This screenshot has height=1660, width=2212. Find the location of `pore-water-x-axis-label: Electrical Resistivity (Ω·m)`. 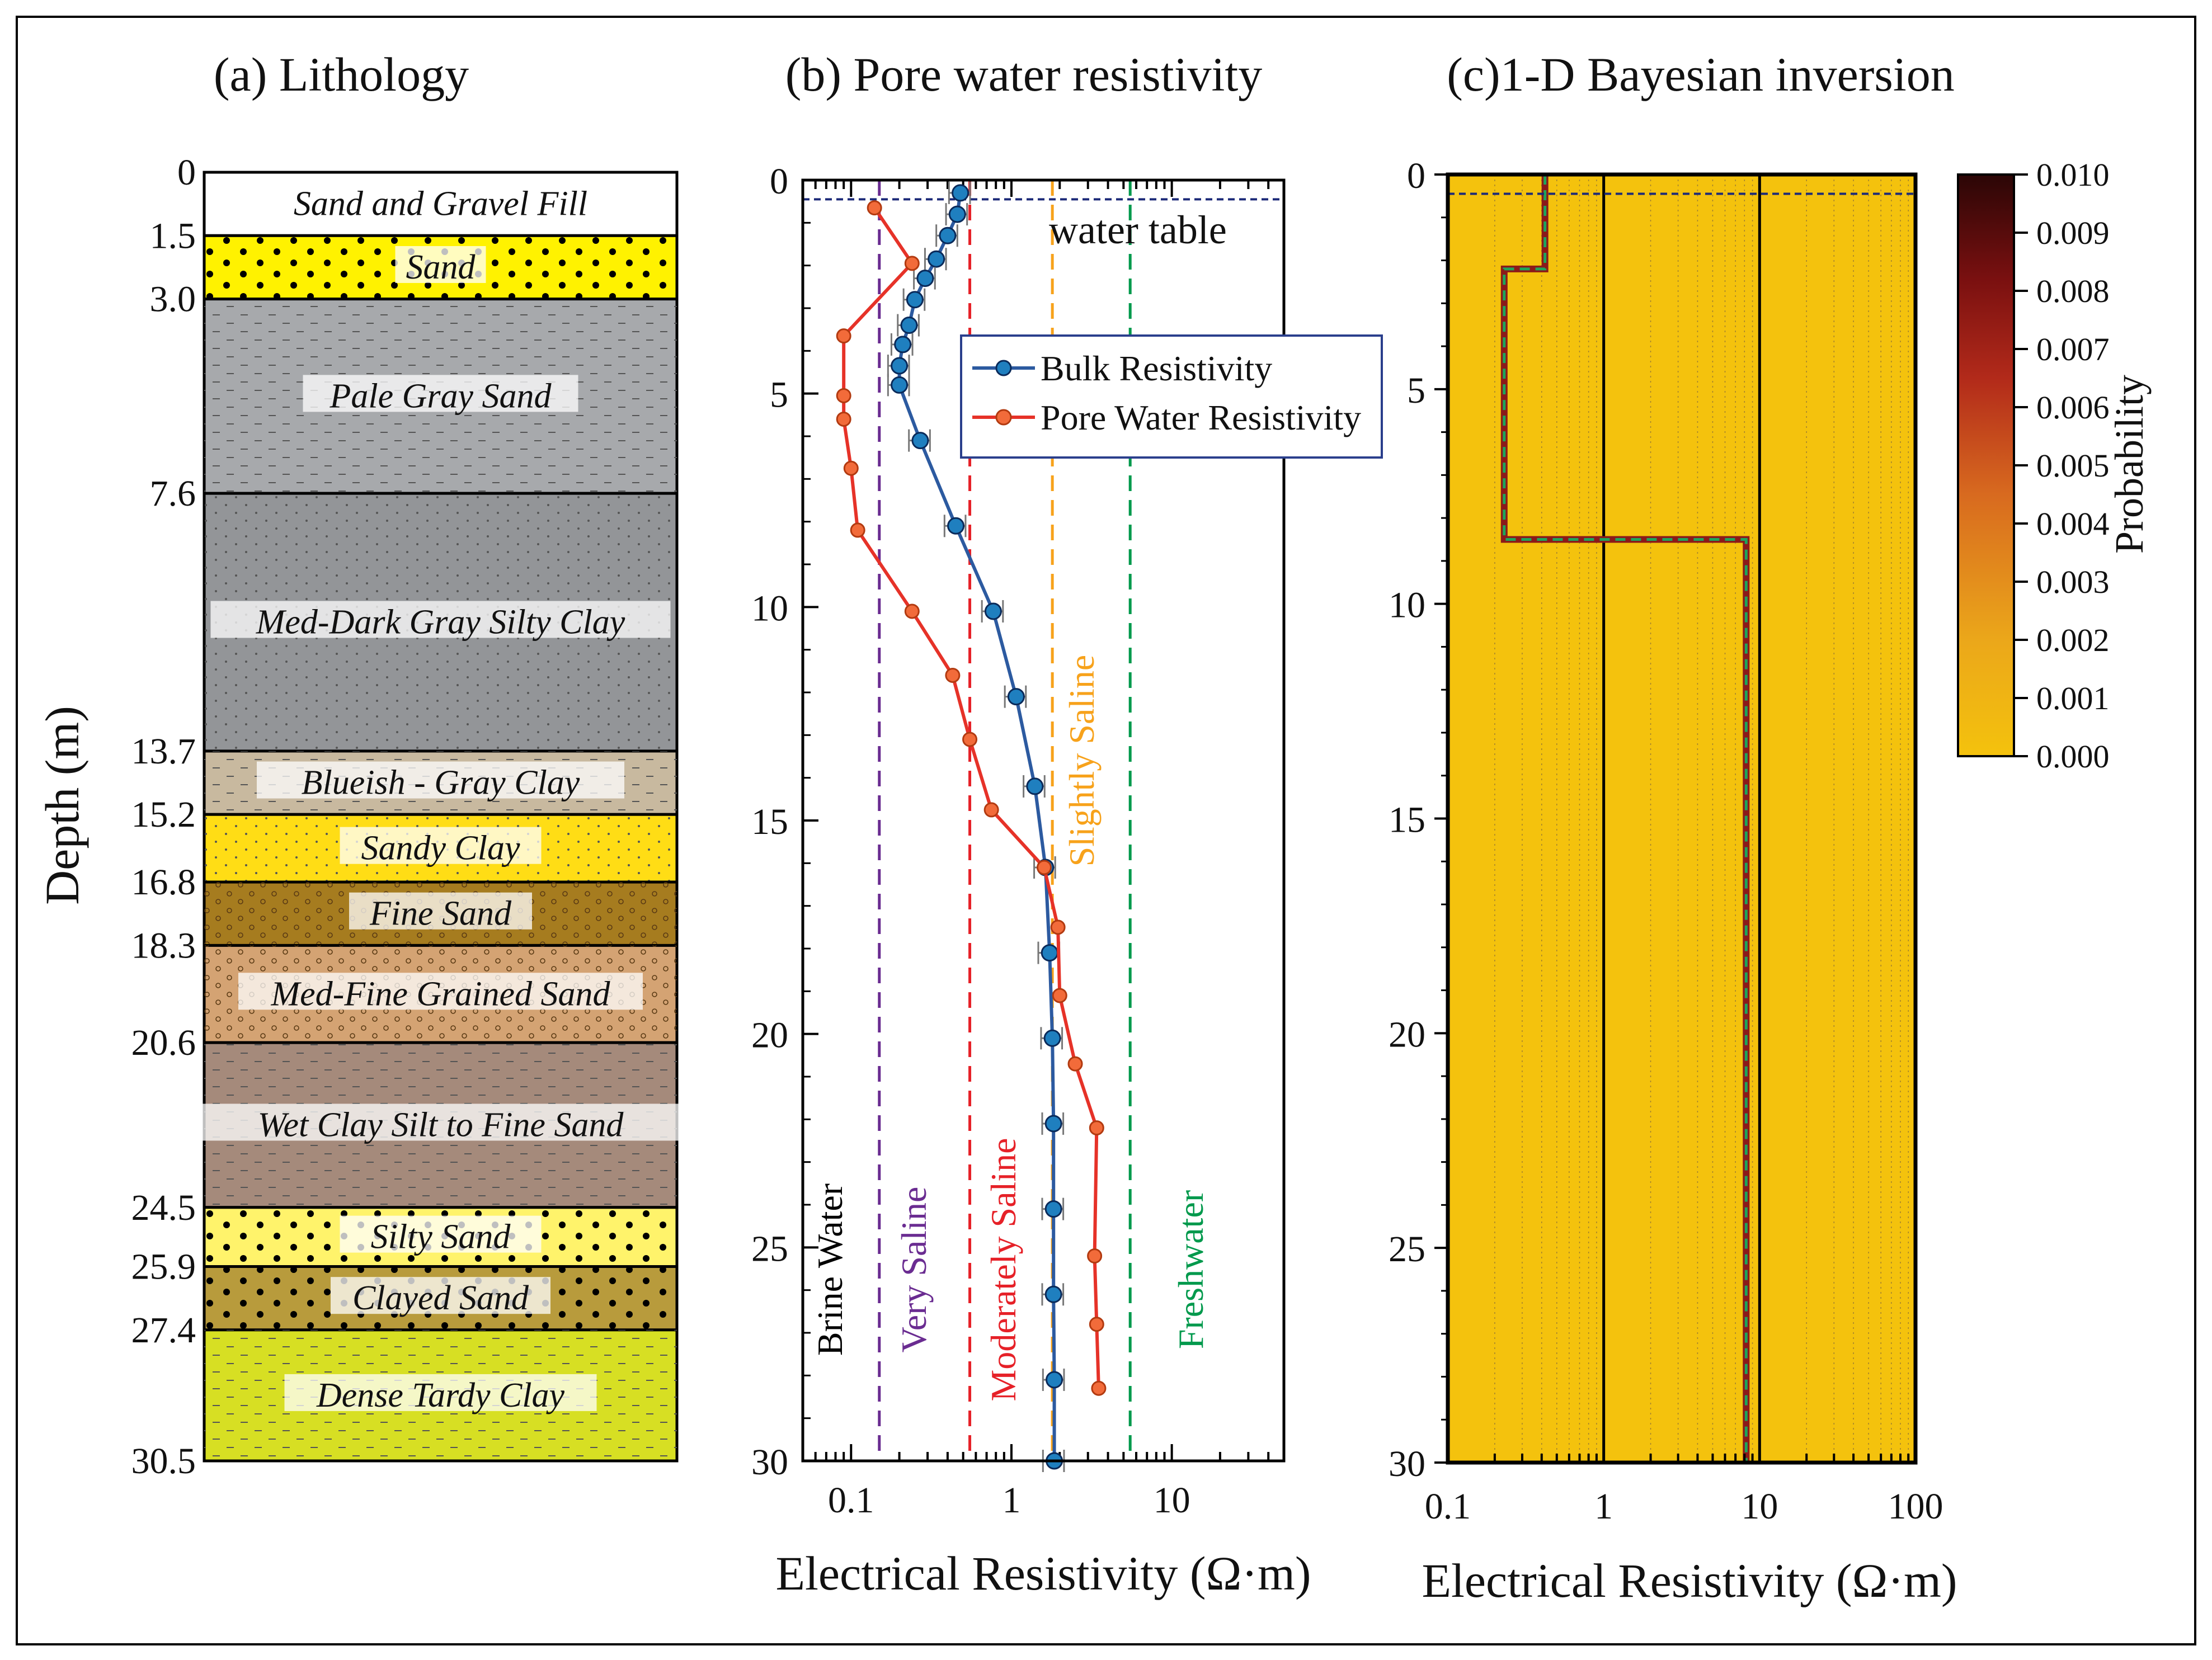

pore-water-x-axis-label: Electrical Resistivity (Ω·m) is located at coordinates (1043, 1573).